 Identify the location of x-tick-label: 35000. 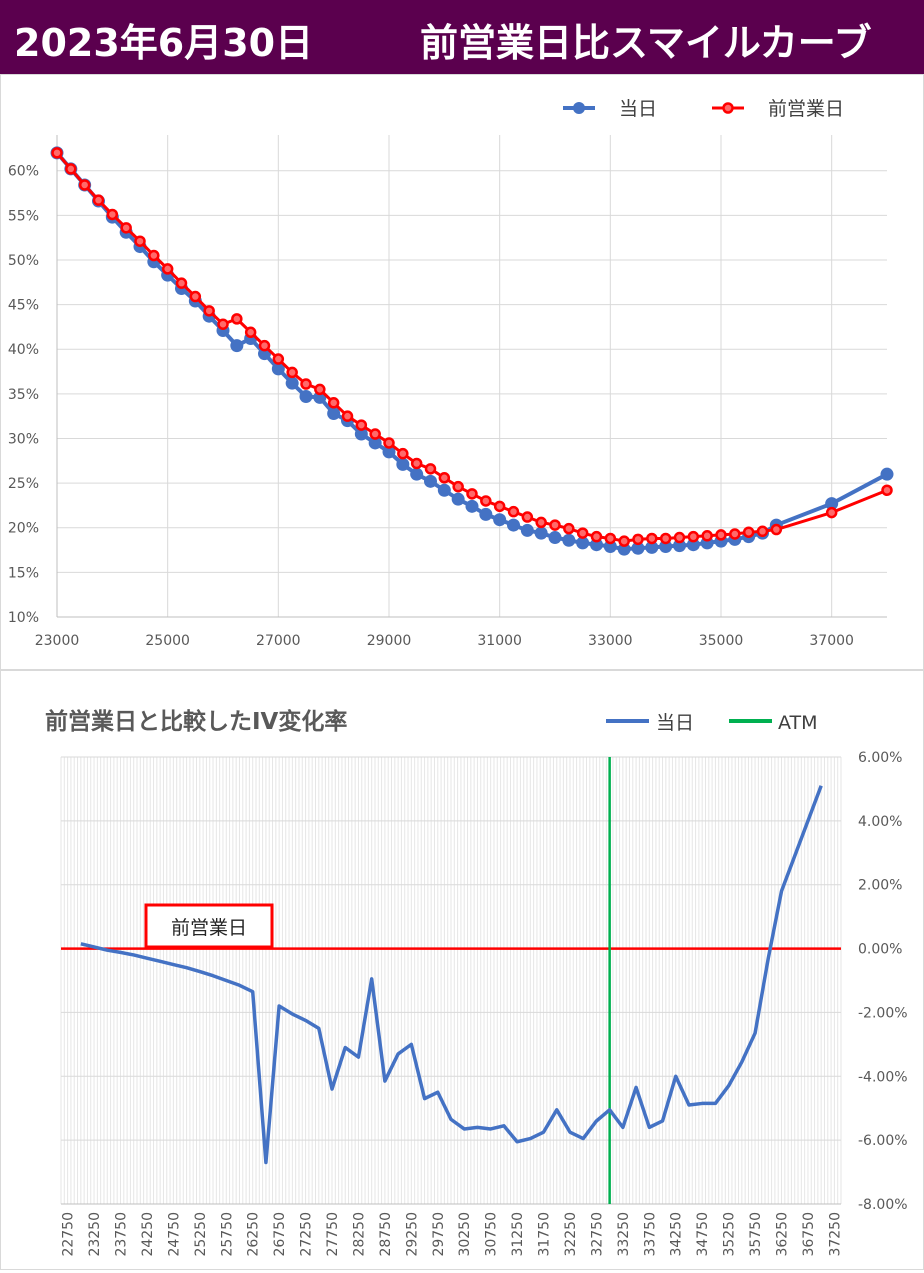
(721, 641).